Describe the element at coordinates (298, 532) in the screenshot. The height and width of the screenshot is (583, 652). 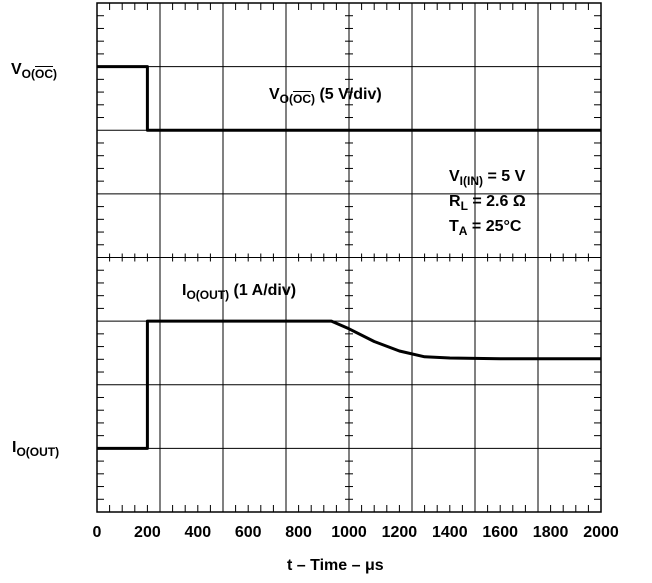
I see `x-tick-label: 800` at that location.